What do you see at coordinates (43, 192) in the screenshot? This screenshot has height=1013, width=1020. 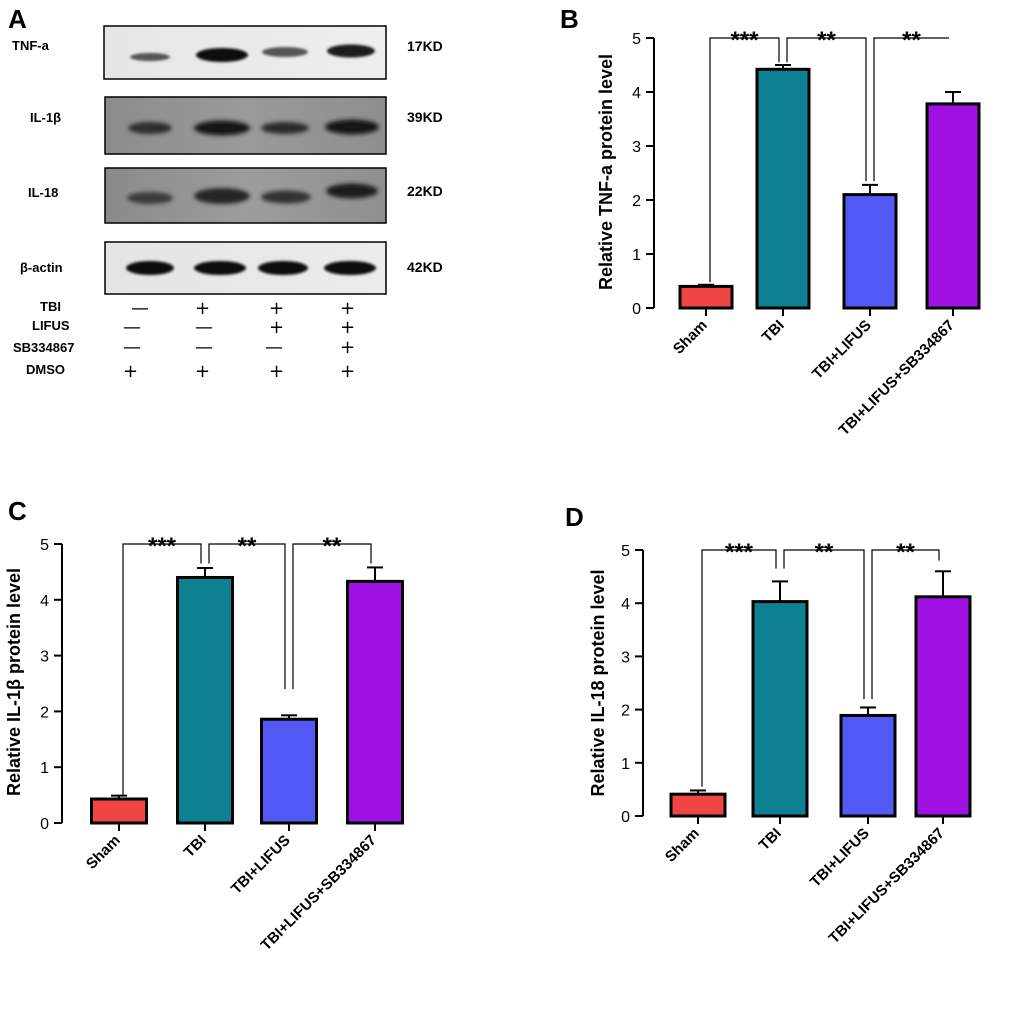 I see `blot-label-il18: IL-18` at bounding box center [43, 192].